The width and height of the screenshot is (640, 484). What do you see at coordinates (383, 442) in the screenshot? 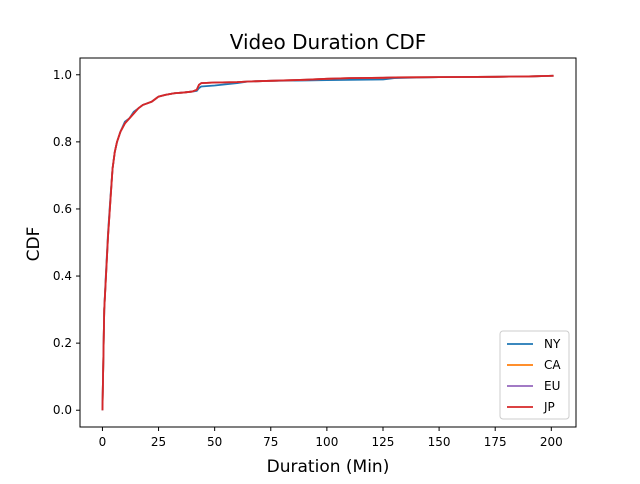
I see `x-tick-label: 125` at bounding box center [383, 442].